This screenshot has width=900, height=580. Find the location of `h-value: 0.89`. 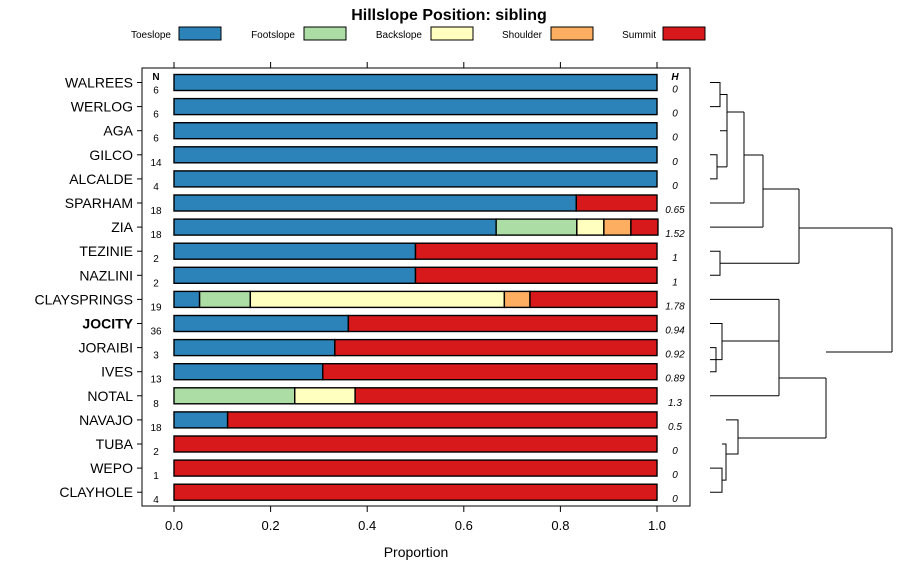

h-value: 0.89 is located at coordinates (675, 379).